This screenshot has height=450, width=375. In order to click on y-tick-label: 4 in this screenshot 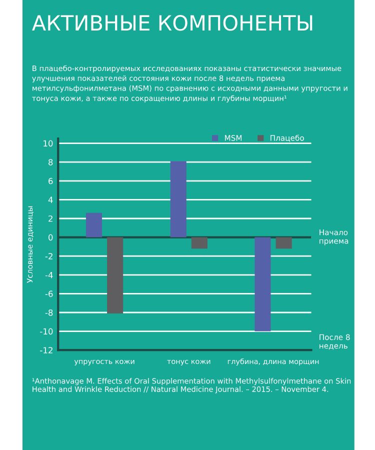, I will do `click(50, 199)`.